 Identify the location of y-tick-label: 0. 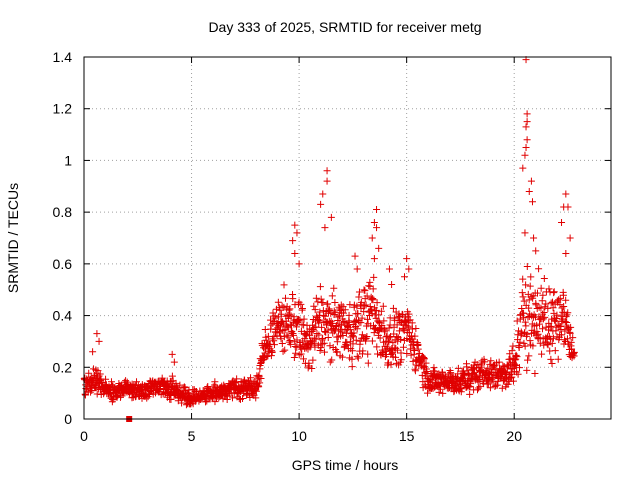
(68, 419).